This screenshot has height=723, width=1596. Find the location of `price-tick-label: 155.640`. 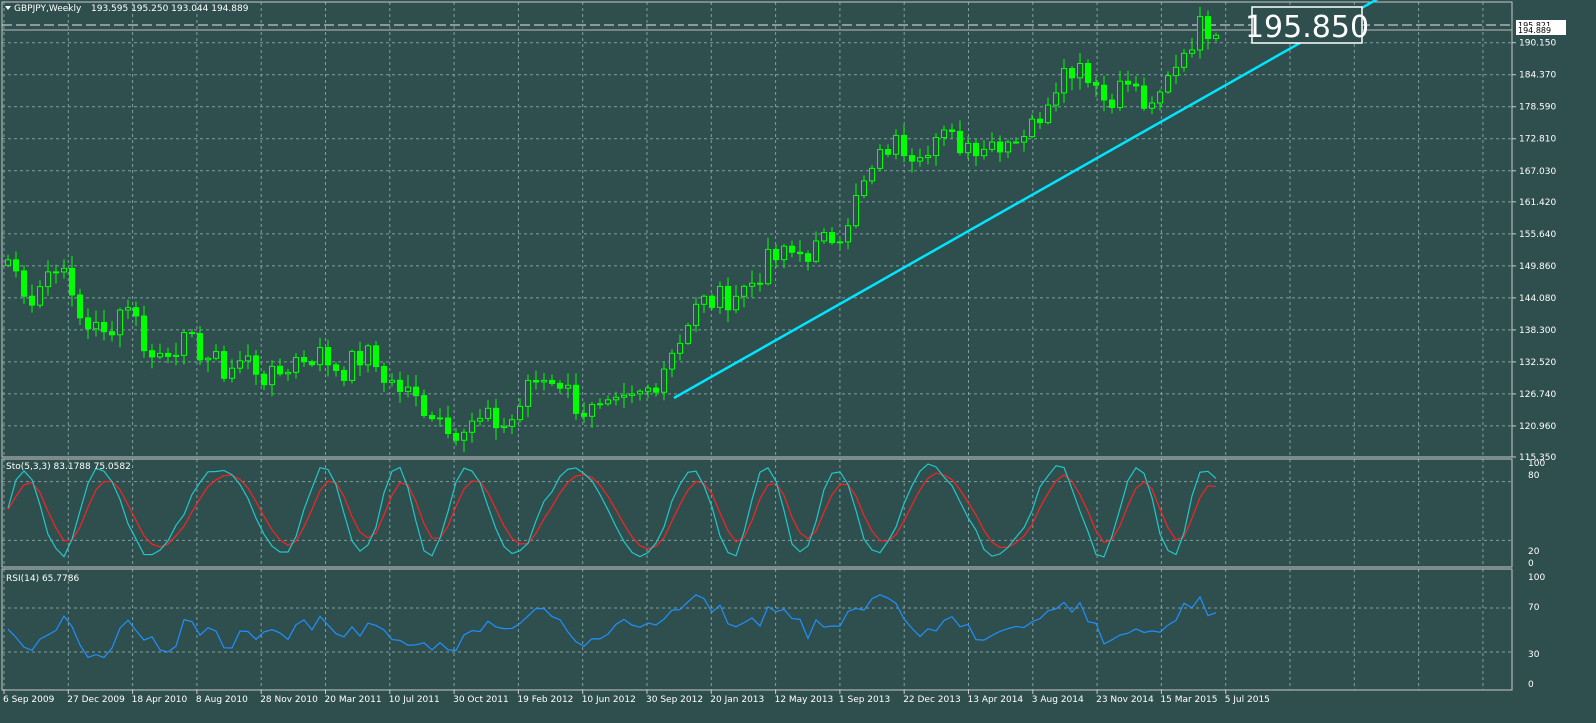

price-tick-label: 155.640 is located at coordinates (1537, 235).